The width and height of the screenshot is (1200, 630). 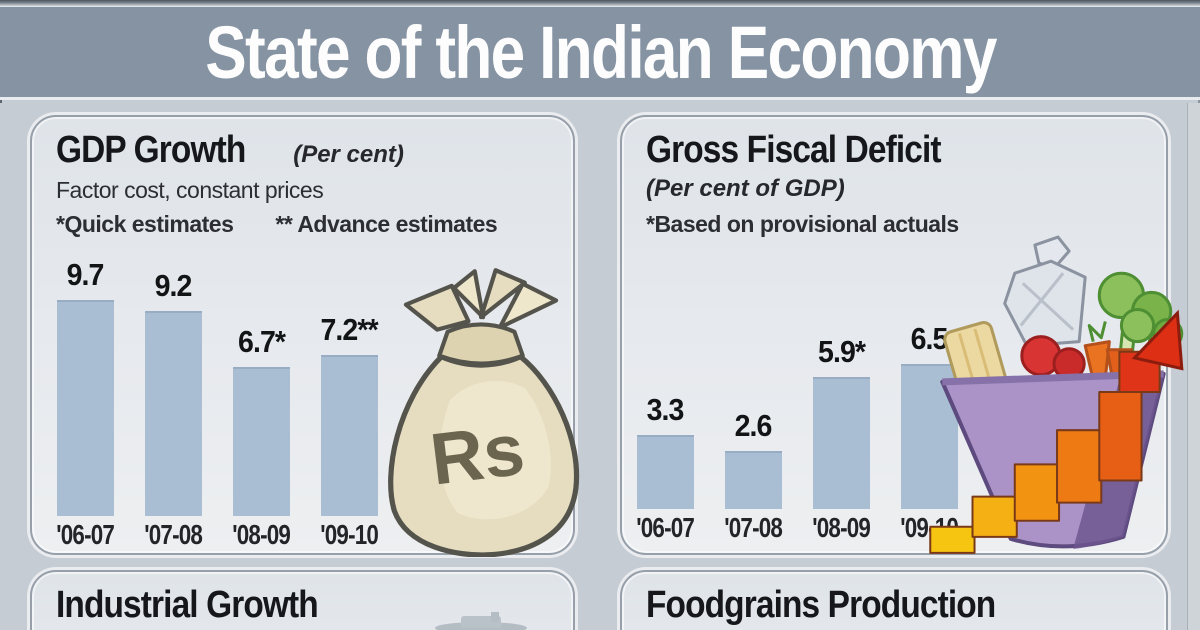 What do you see at coordinates (1056, 394) in the screenshot?
I see `grocery-basket-illustration` at bounding box center [1056, 394].